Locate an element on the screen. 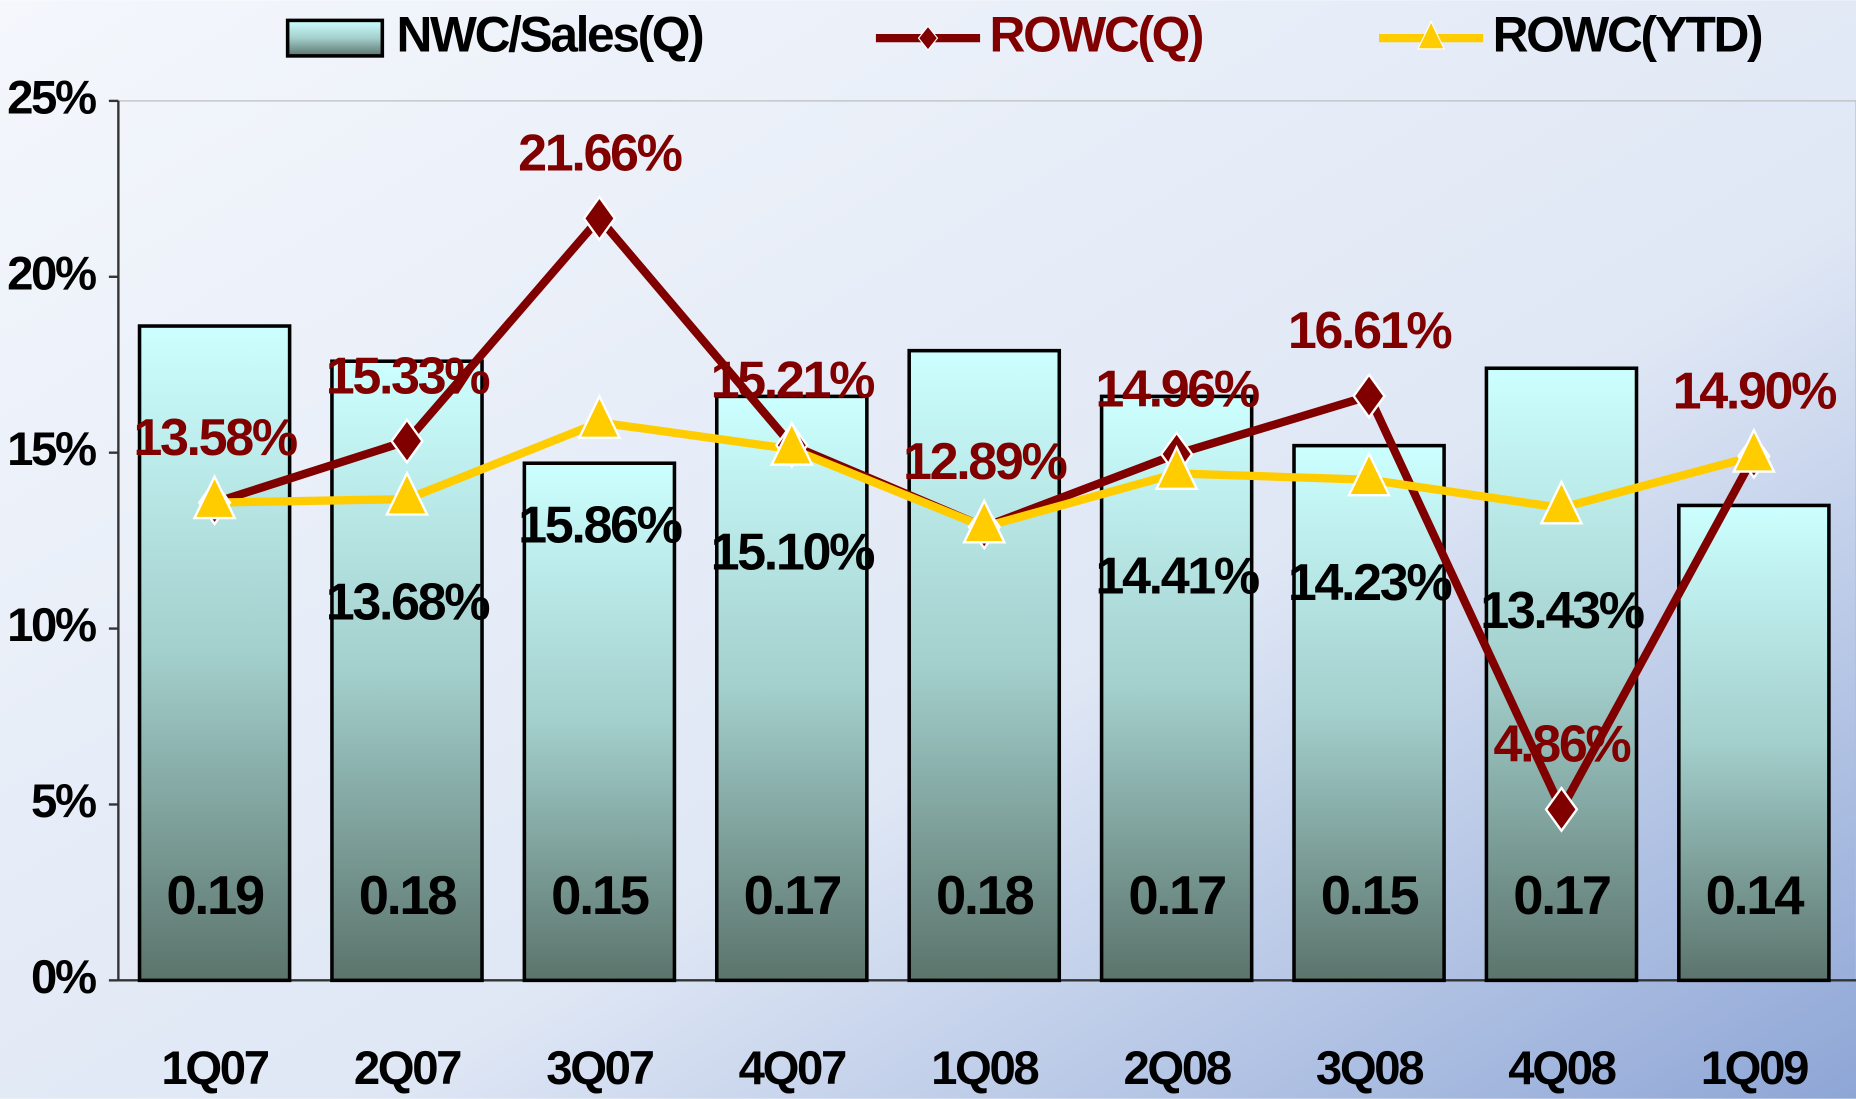 The width and height of the screenshot is (1856, 1099). x-tick-label: 2Q08 is located at coordinates (1176, 1068).